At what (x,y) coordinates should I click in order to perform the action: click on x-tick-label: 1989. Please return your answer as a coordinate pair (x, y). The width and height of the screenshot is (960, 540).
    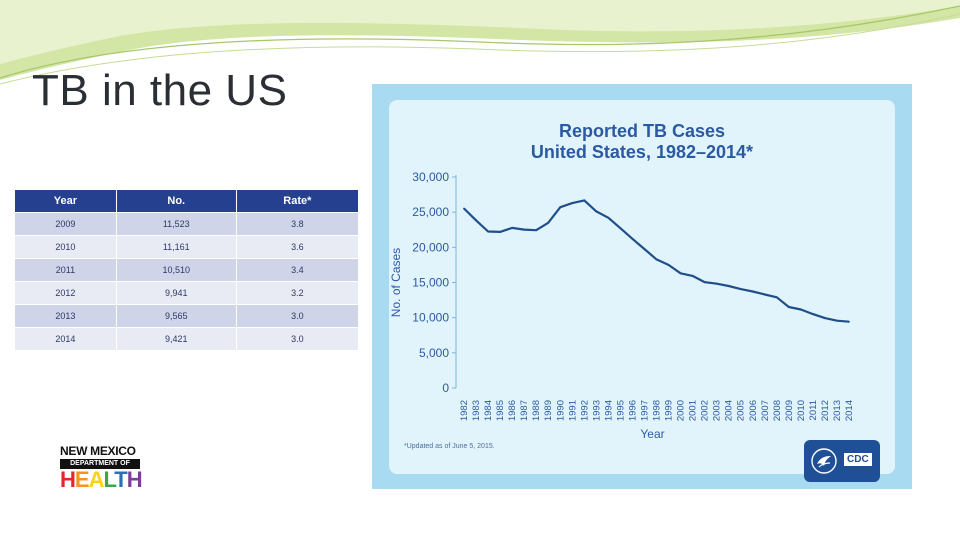
    Looking at the image, I should click on (548, 410).